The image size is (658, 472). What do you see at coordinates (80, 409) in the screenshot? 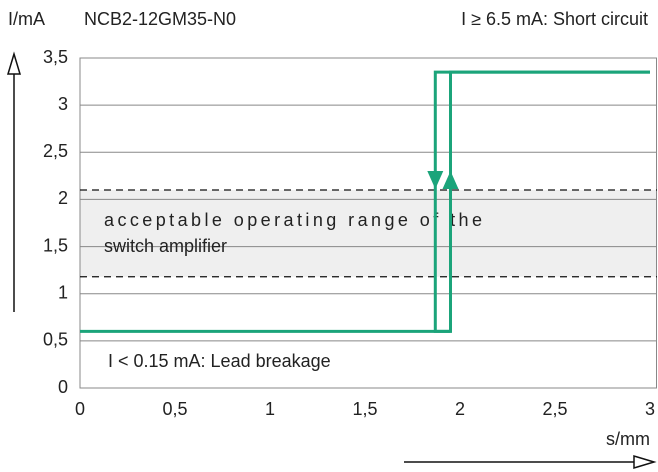
I see `x-tick-label: 0` at bounding box center [80, 409].